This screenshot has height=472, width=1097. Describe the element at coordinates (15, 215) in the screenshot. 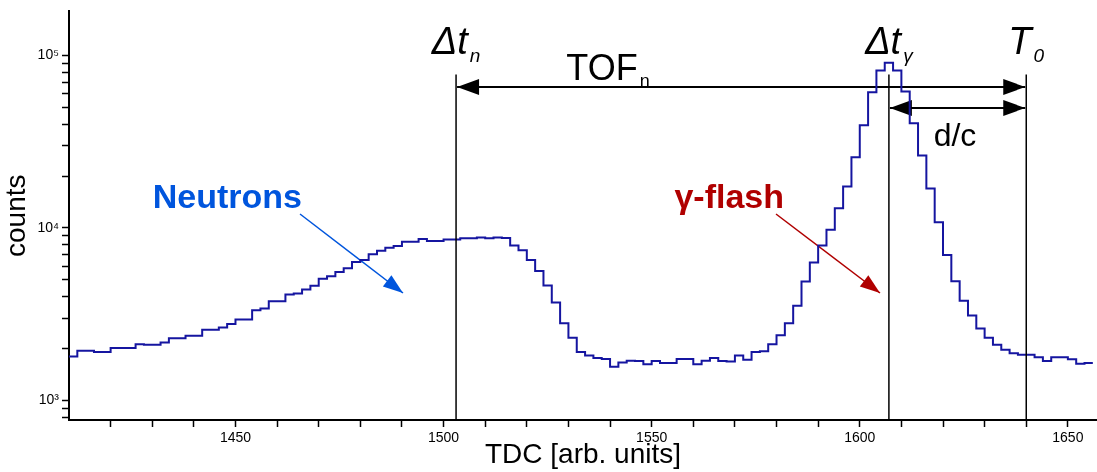

I see `y-axis-title: counts` at that location.